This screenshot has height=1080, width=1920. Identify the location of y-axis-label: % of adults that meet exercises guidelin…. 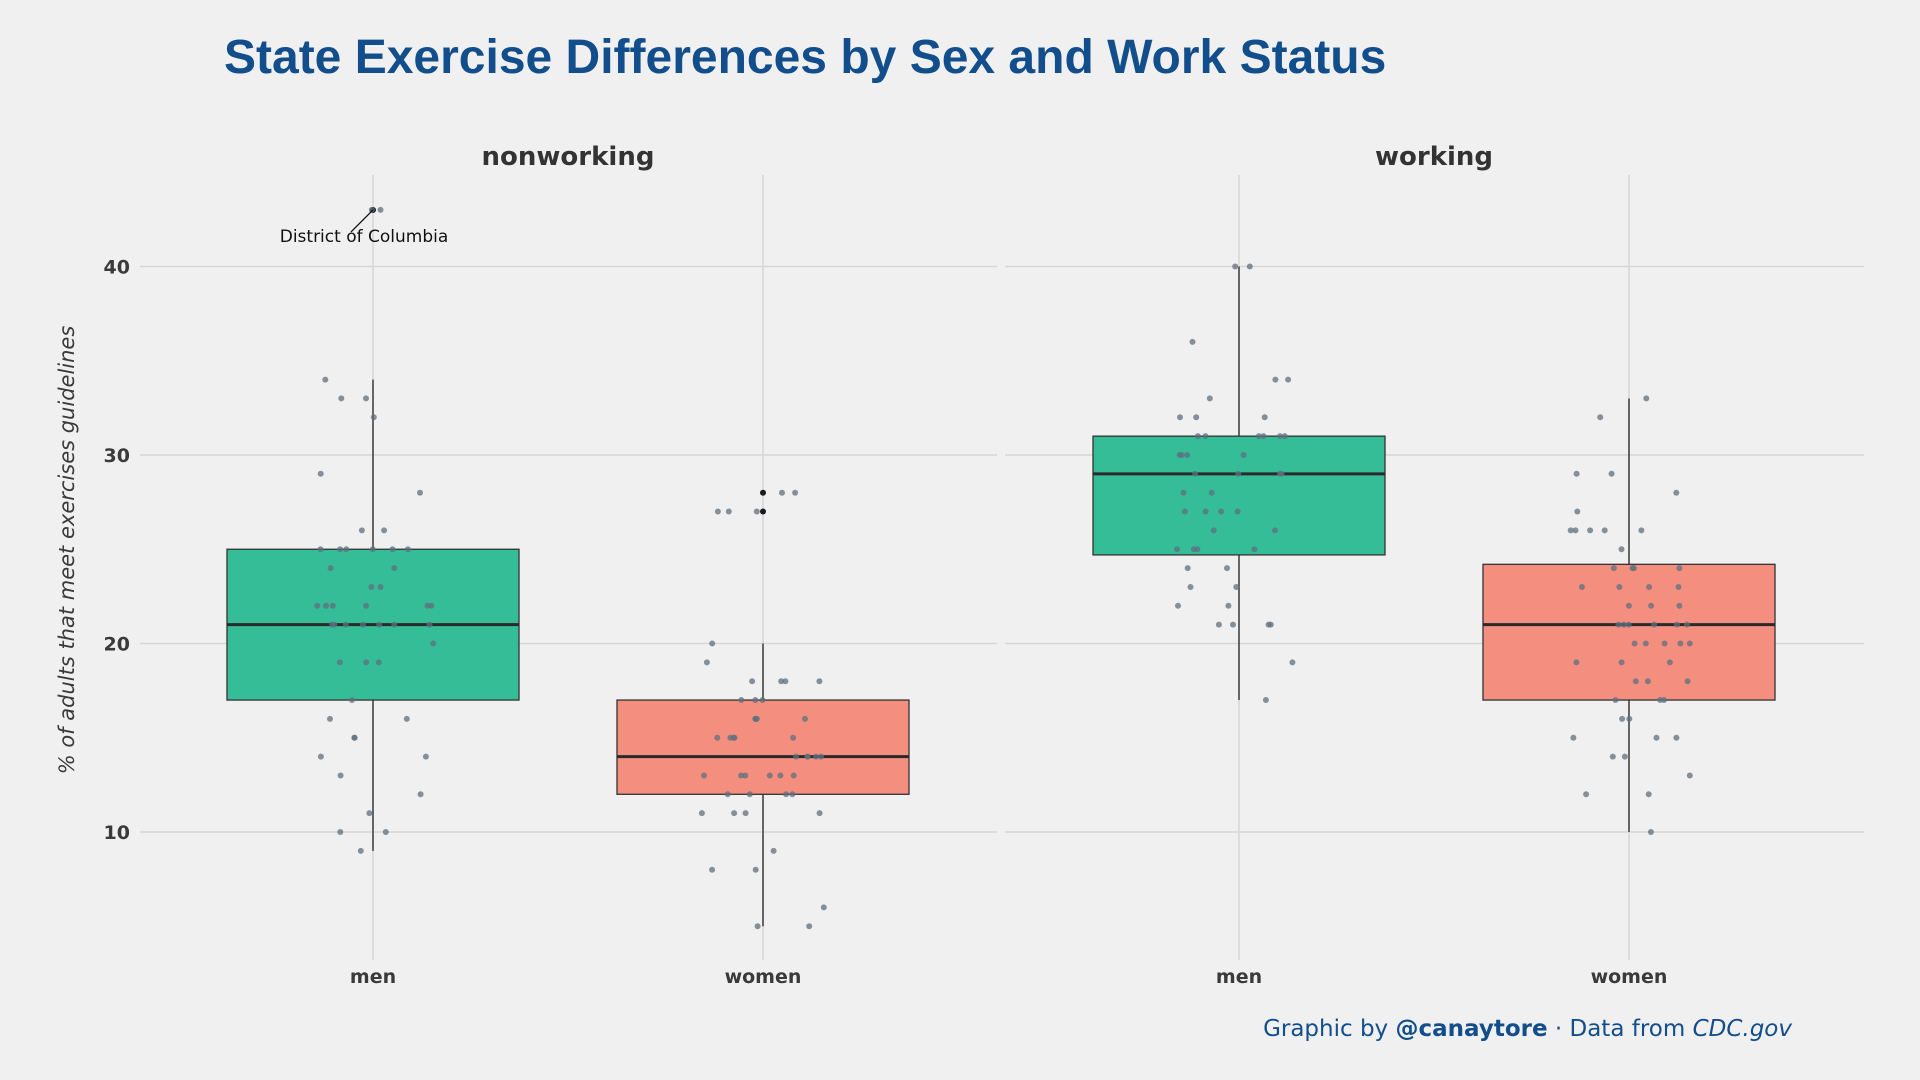
(67, 550).